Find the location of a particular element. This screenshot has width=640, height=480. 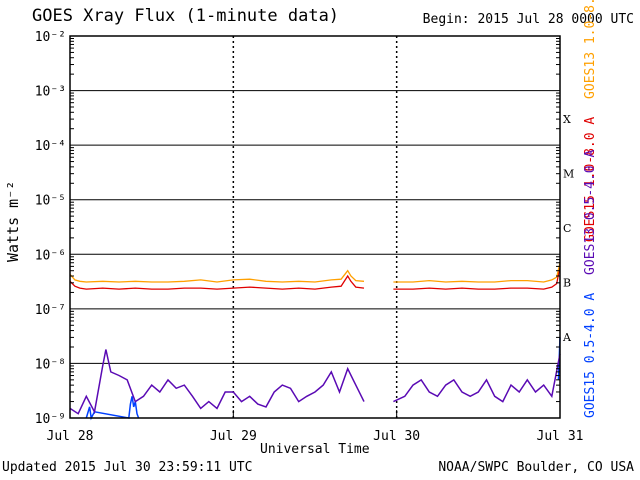

flare-class-b: B is located at coordinates (567, 283).